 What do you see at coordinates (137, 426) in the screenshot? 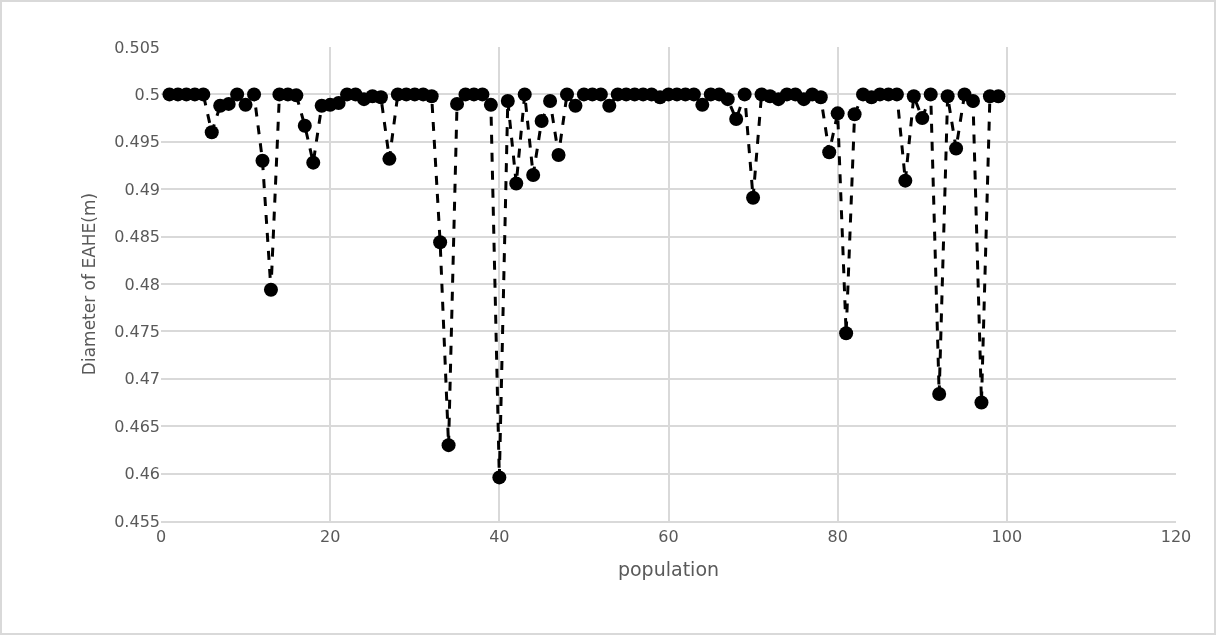
I see `y-tick-label: 0.465` at bounding box center [137, 426].